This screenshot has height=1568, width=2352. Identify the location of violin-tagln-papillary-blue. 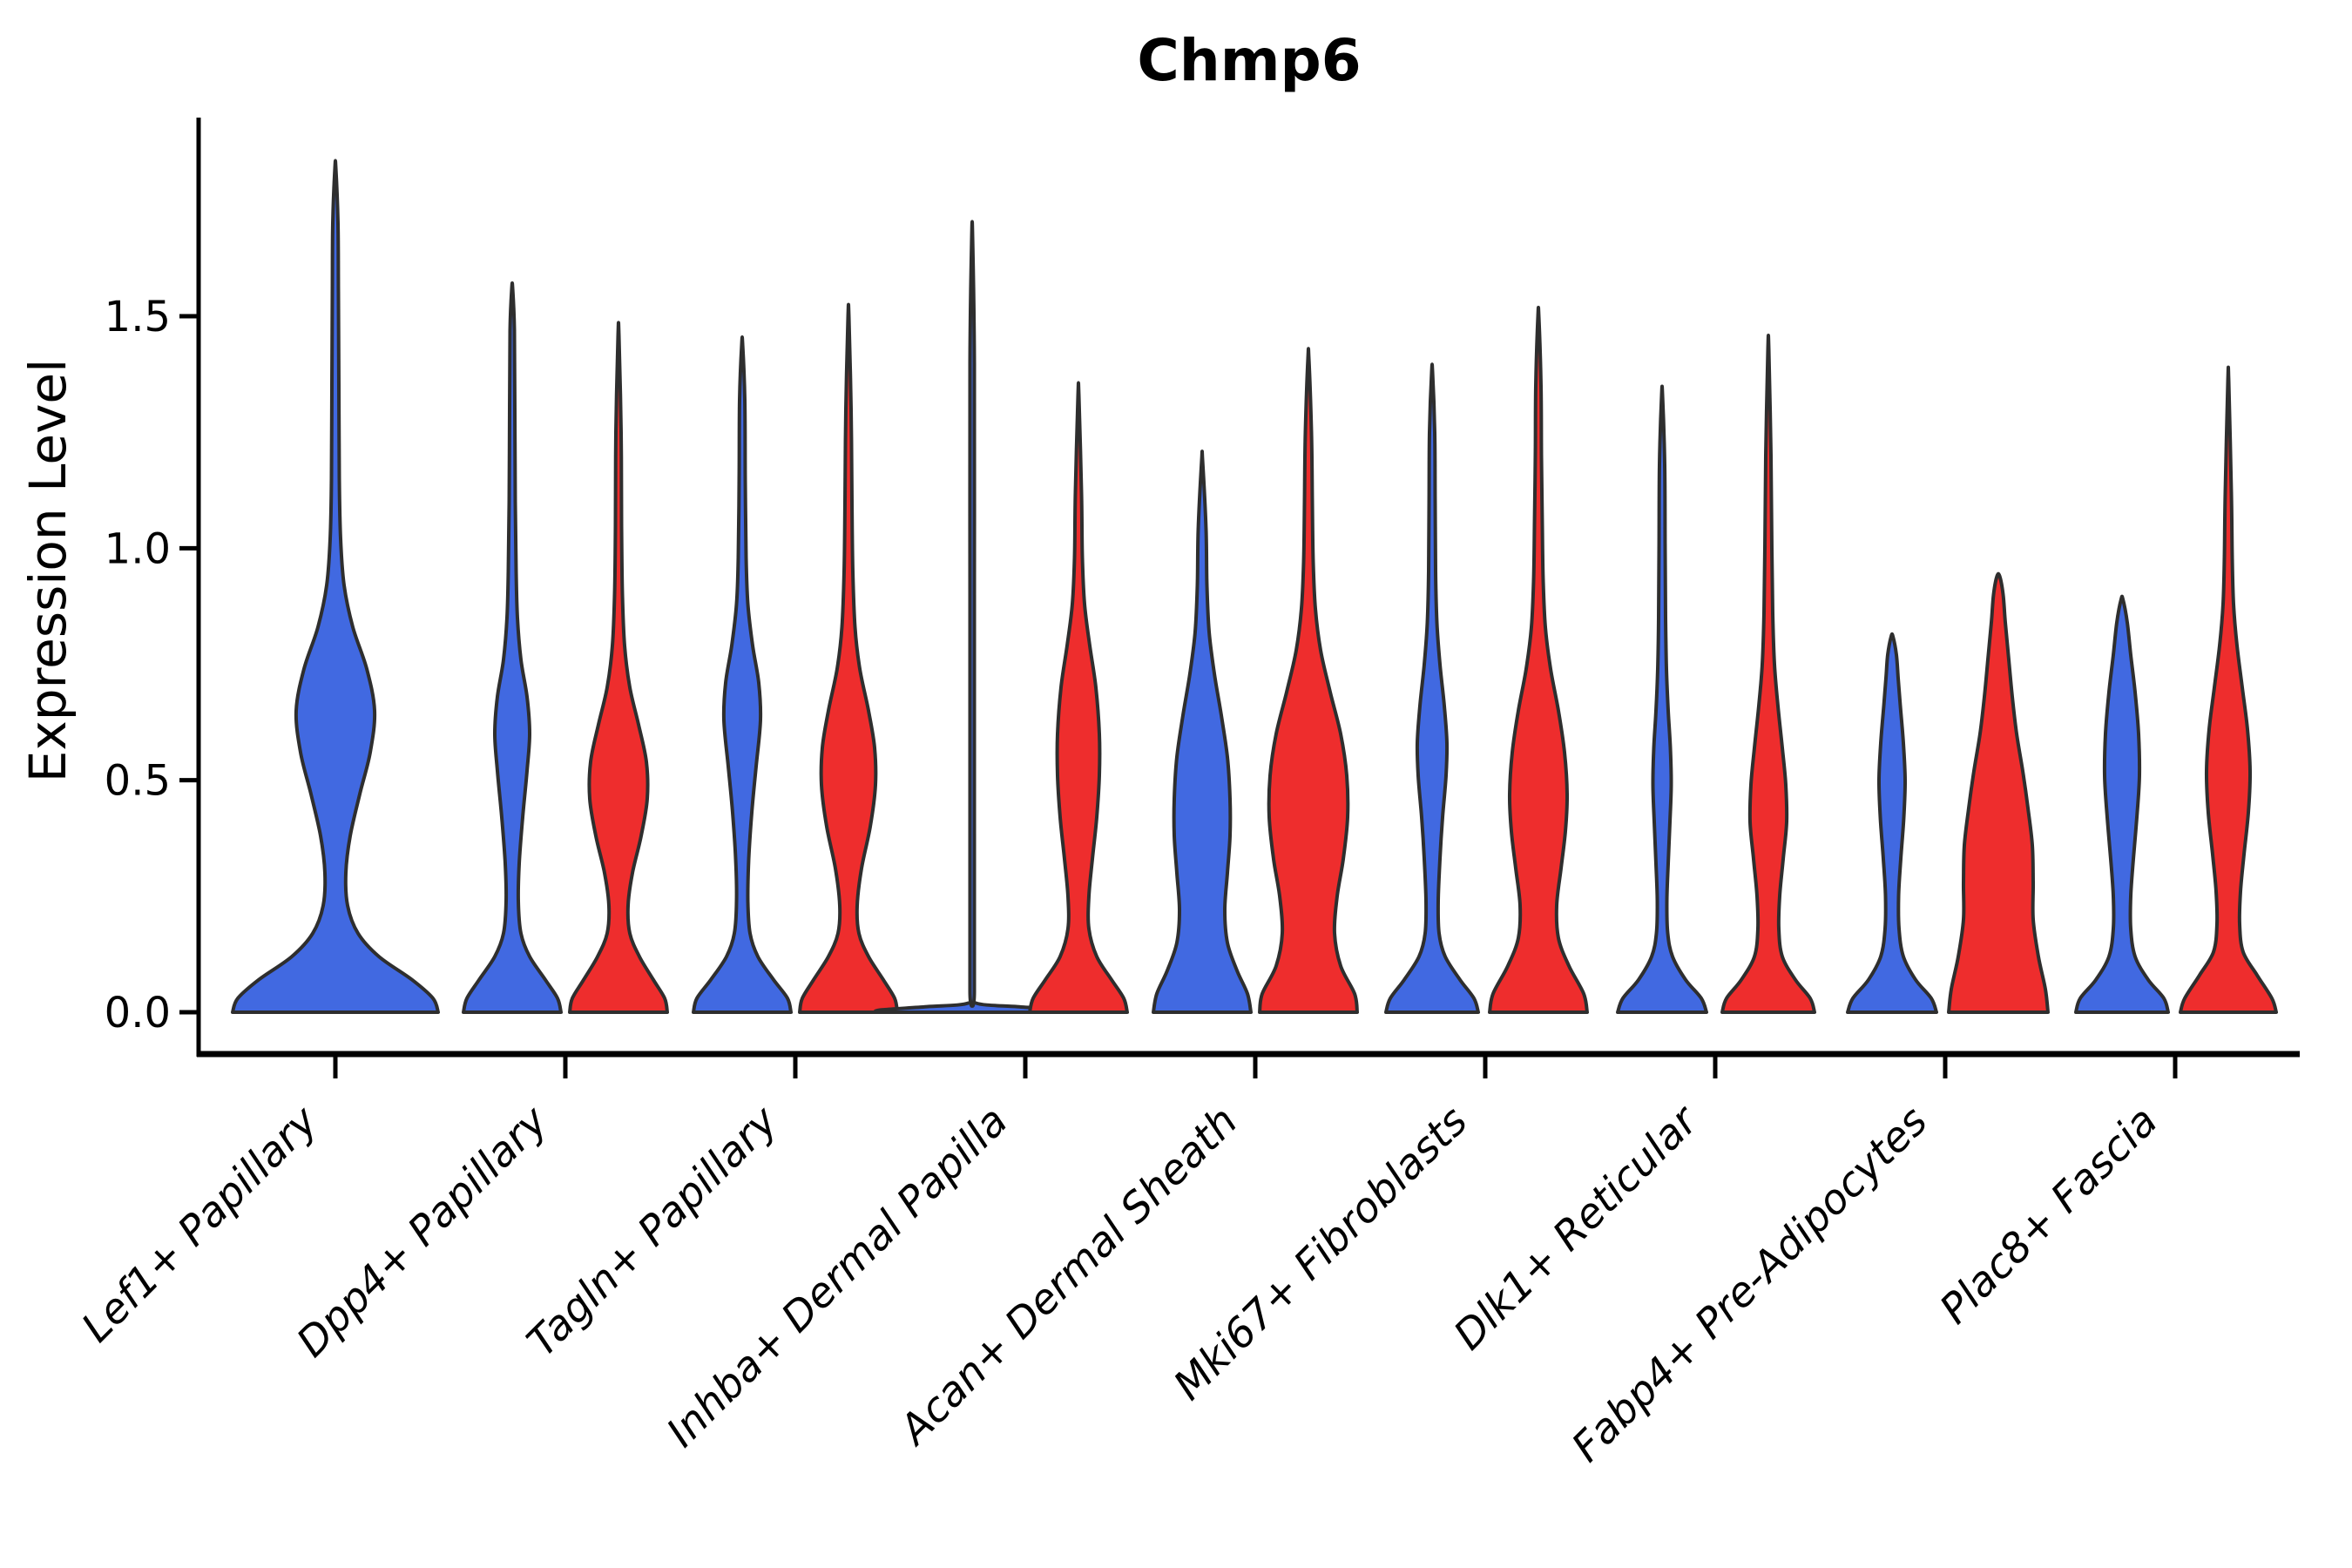
(742, 674).